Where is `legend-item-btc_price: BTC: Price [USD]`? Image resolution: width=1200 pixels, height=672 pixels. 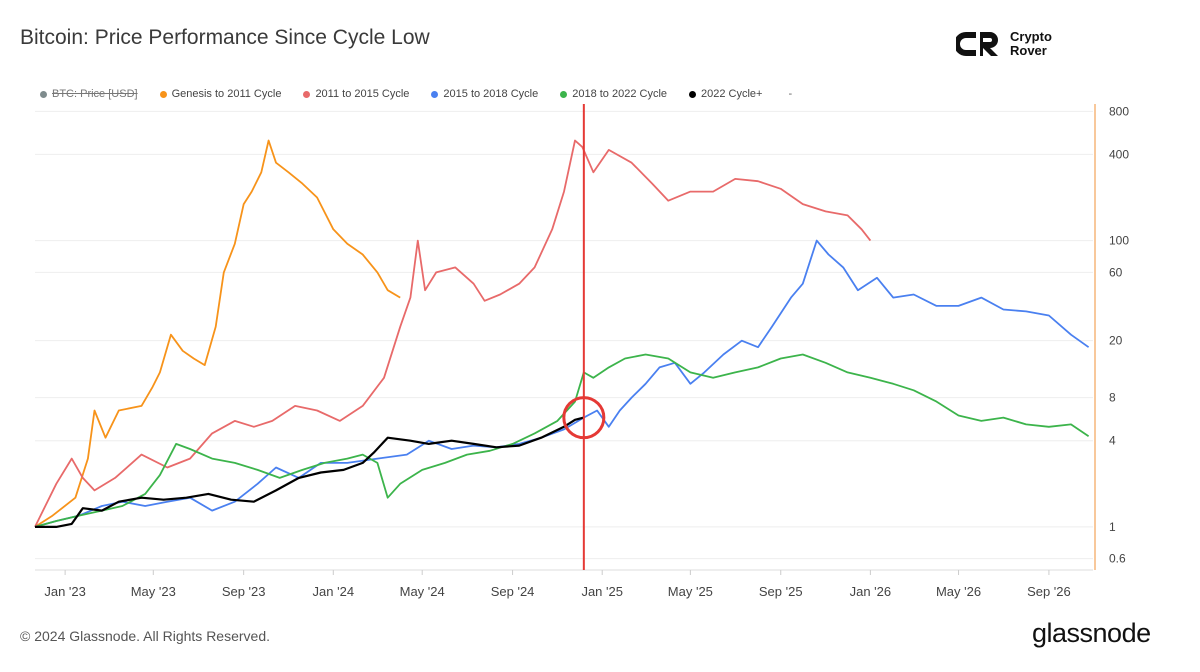
legend-item-btc_price: BTC: Price [USD] is located at coordinates (89, 94).